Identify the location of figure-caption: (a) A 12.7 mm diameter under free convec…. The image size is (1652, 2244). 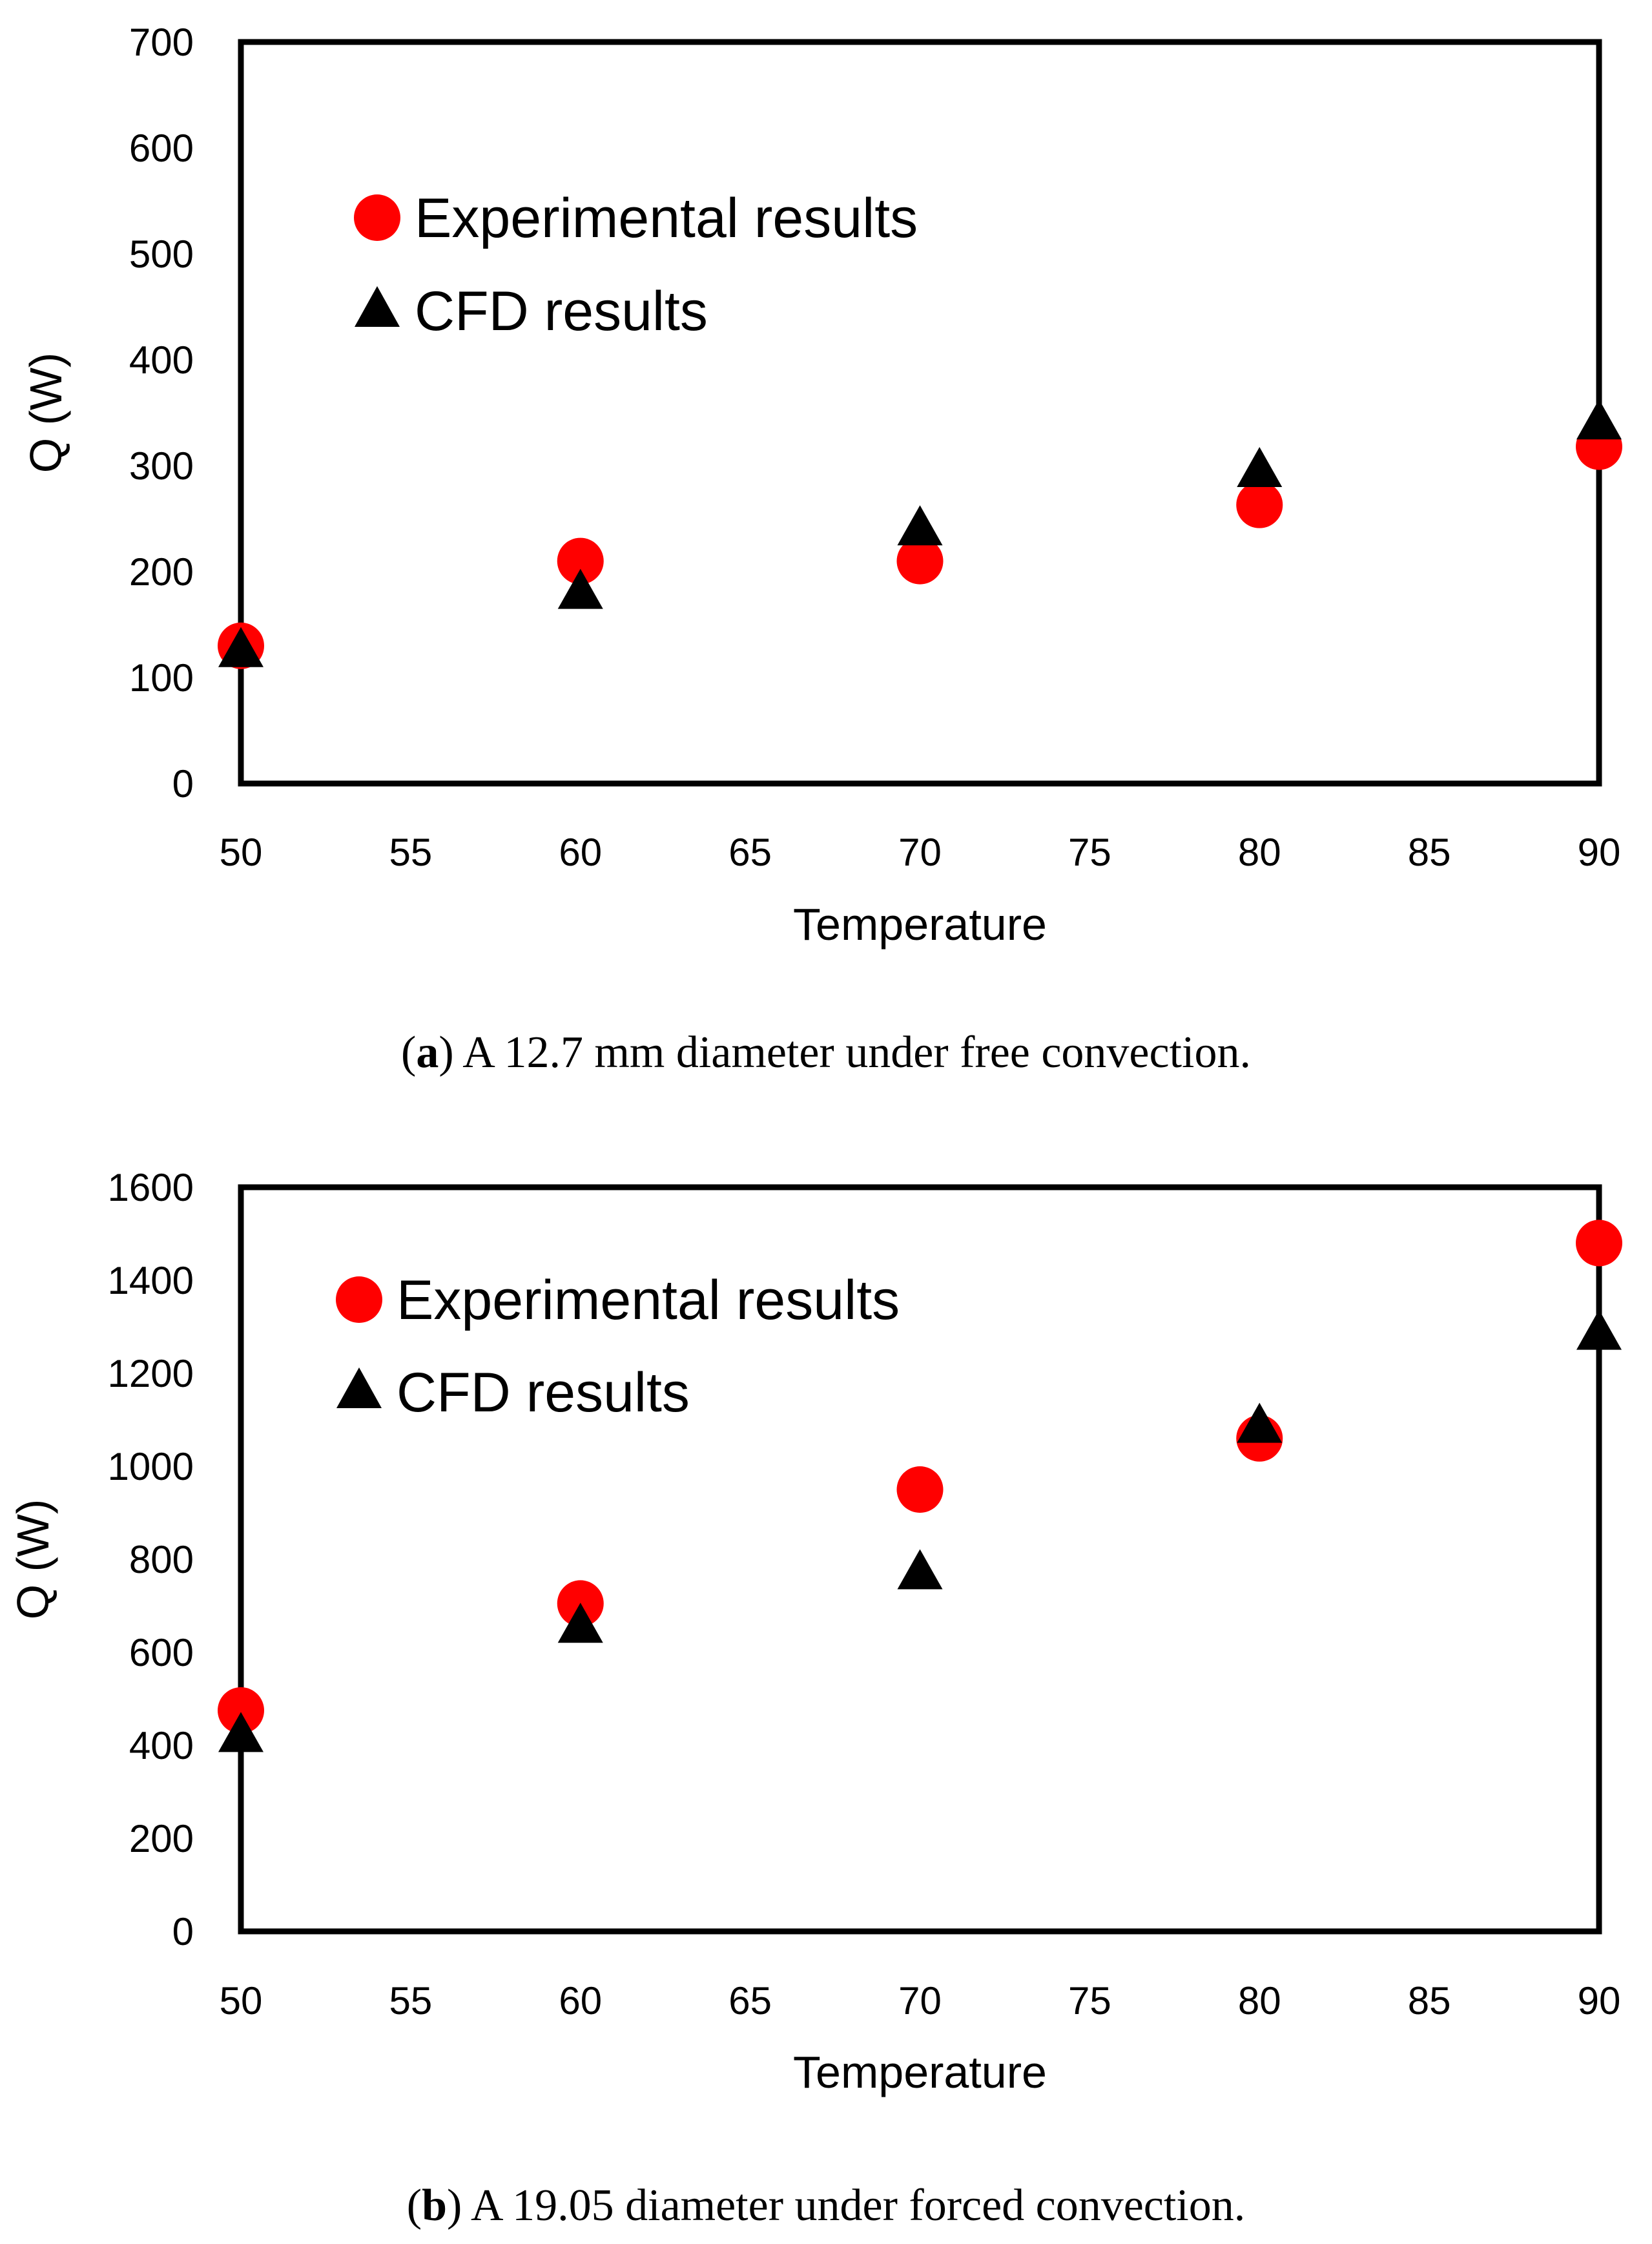
(826, 1052).